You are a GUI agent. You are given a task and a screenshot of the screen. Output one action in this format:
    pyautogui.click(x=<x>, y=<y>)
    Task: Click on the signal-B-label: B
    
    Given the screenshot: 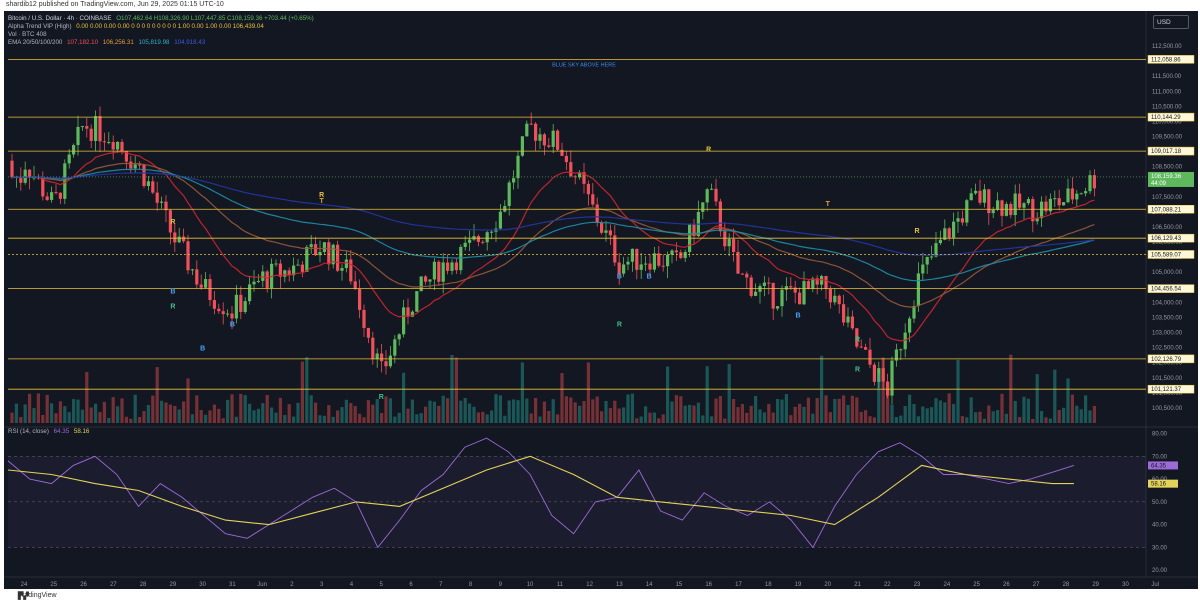 What is the action you would take?
    pyautogui.click(x=202, y=349)
    